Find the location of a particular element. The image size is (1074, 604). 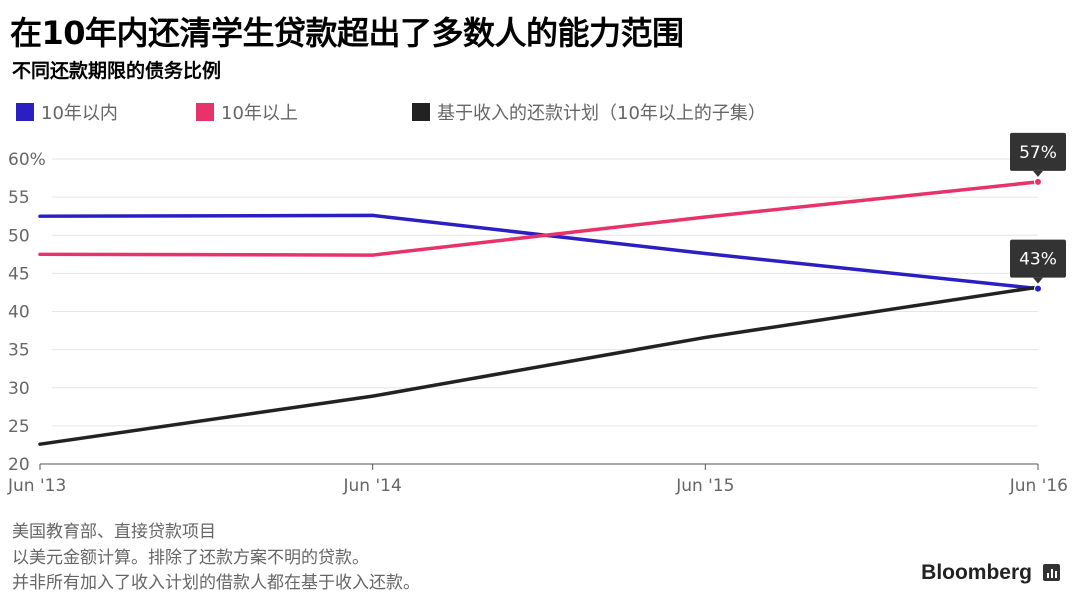

x-tick-label: Jun '15 is located at coordinates (704, 486).